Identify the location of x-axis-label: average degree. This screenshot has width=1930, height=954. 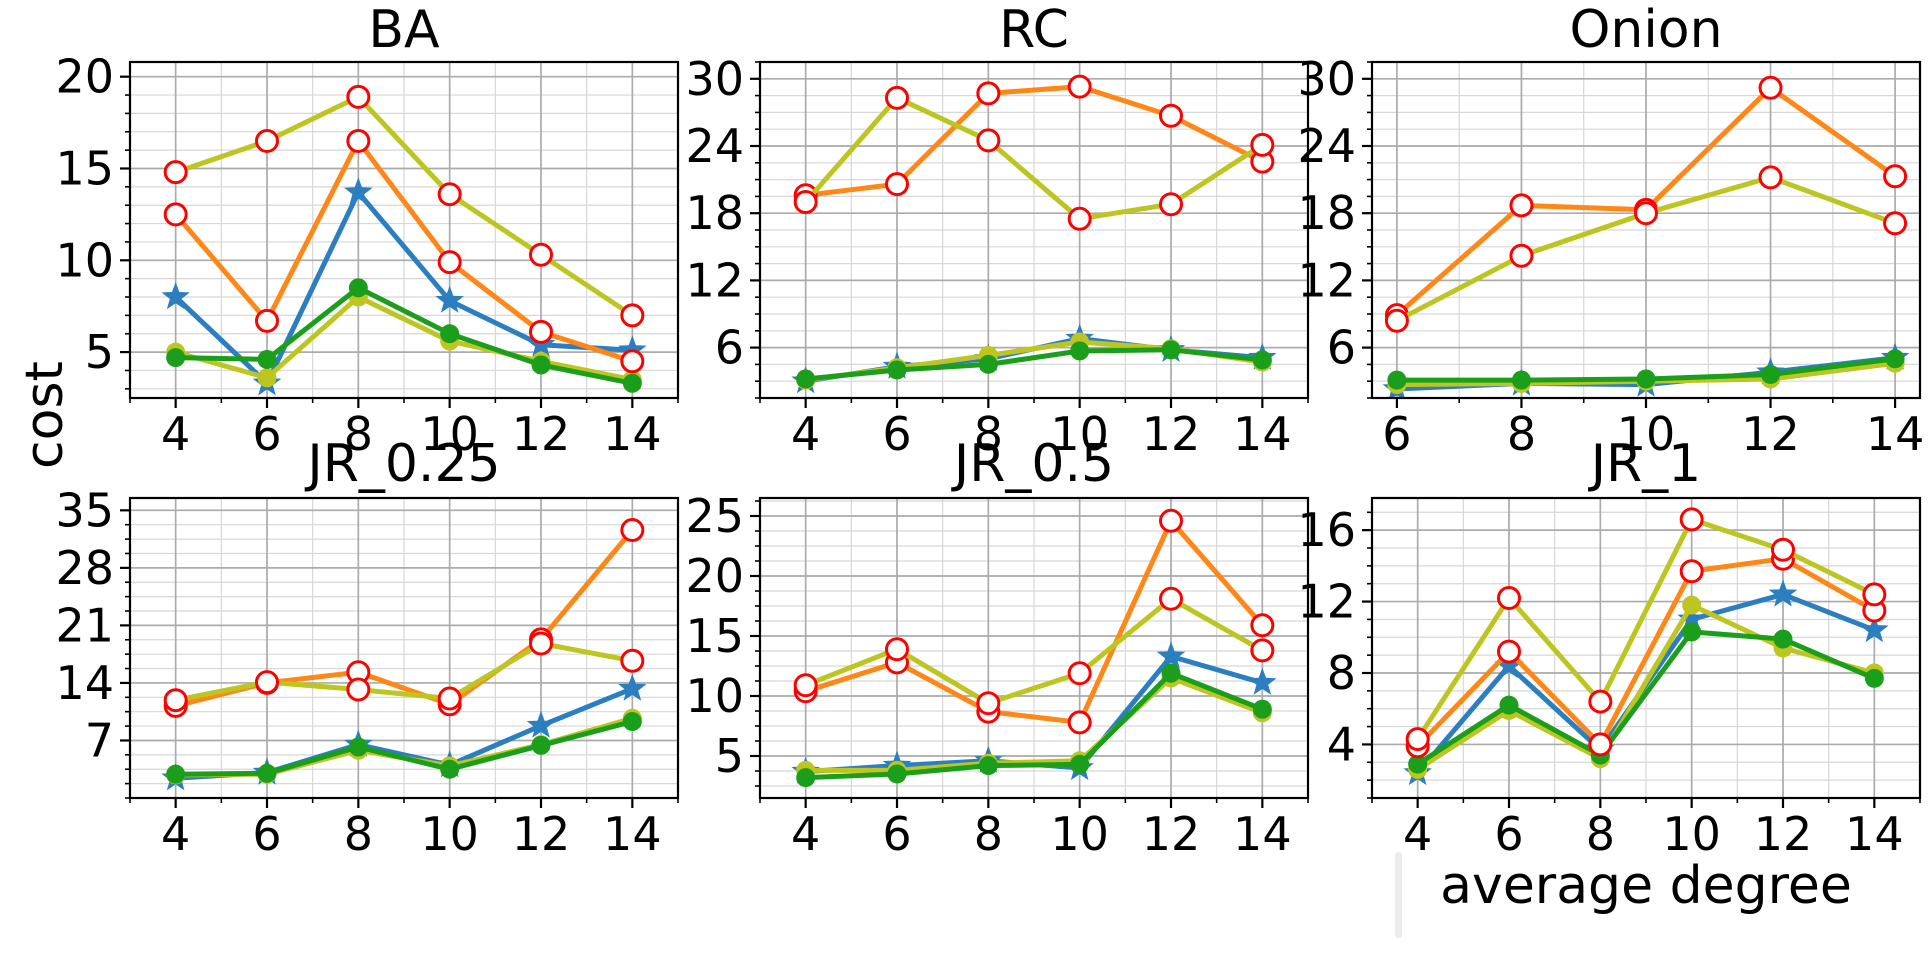
(1646, 886).